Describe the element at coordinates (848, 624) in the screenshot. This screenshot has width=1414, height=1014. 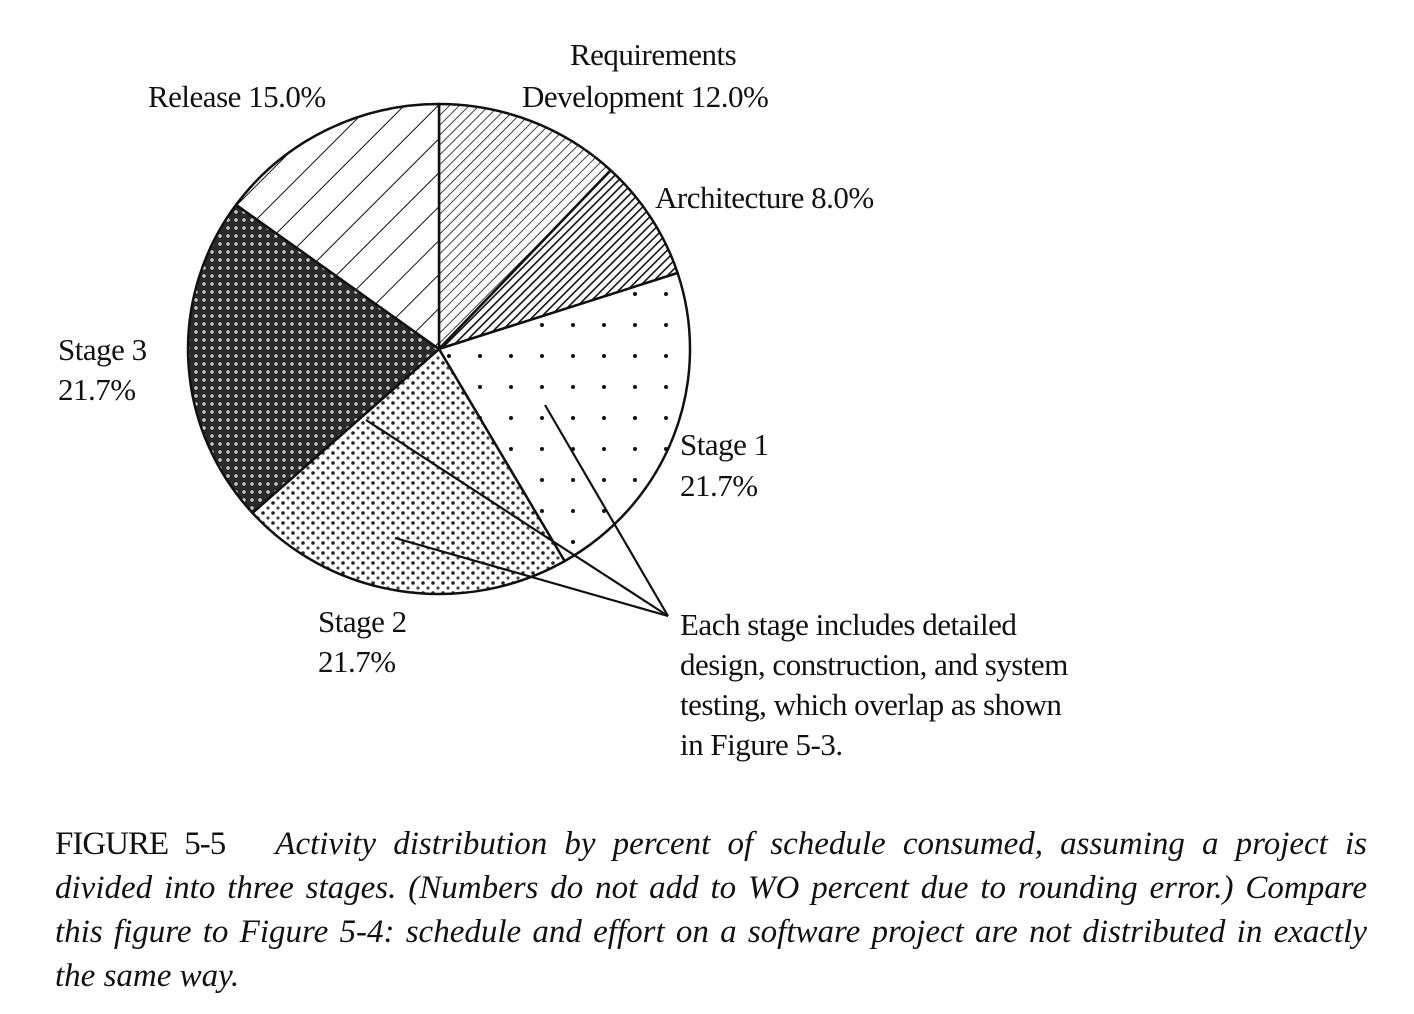
I see `annotation-line-1: Each stage includes detailed` at that location.